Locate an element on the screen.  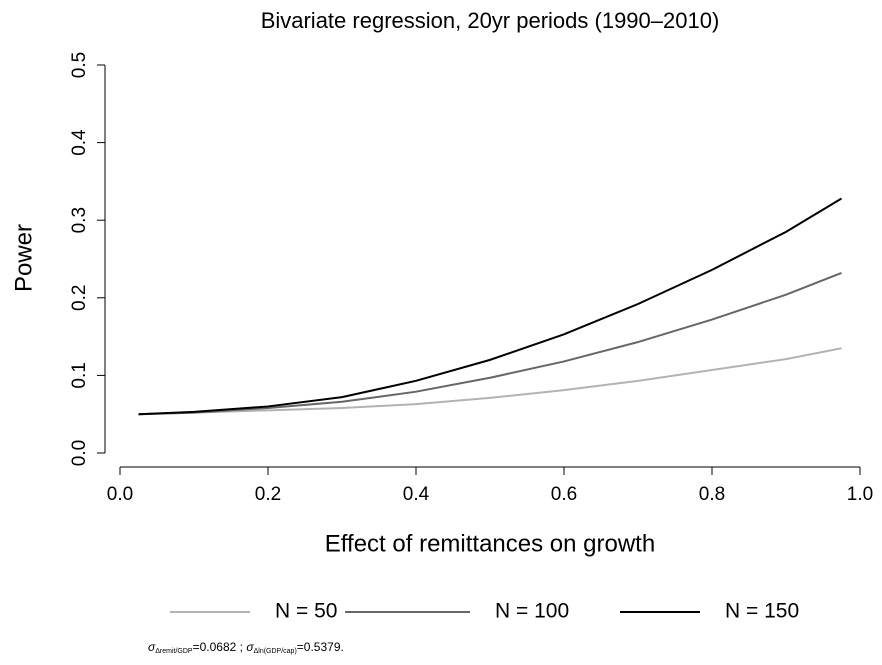
x-tick-label: 0.0 is located at coordinates (120, 494).